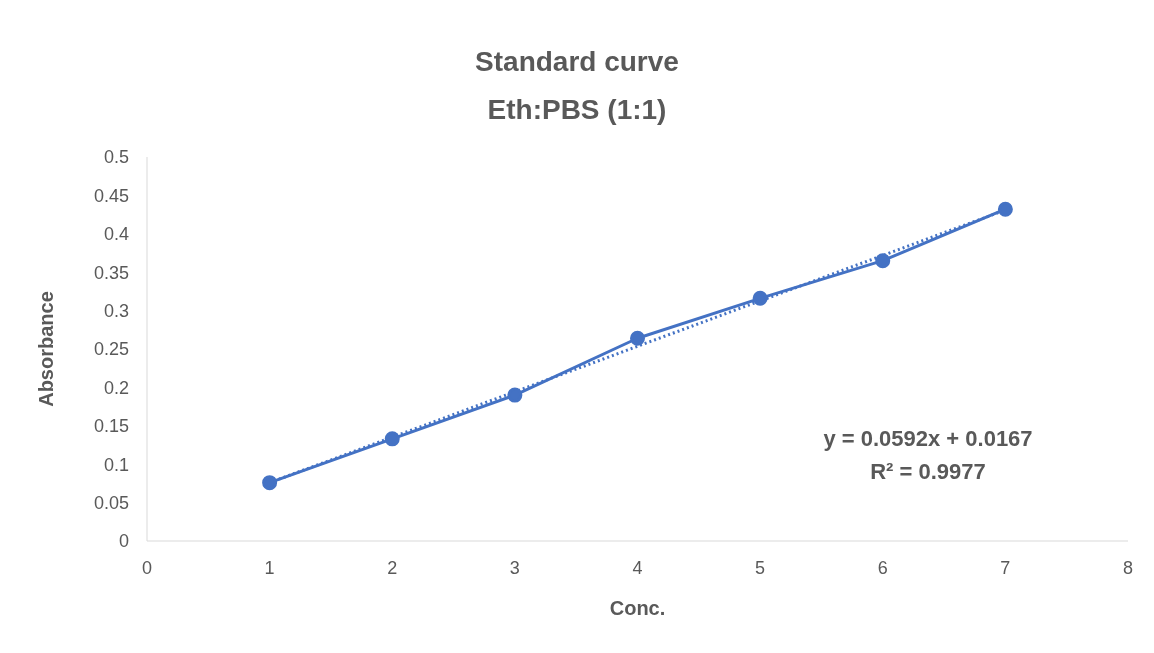 Image resolution: width=1154 pixels, height=653 pixels. Describe the element at coordinates (111, 502) in the screenshot. I see `y-tick-label: 0.05` at that location.